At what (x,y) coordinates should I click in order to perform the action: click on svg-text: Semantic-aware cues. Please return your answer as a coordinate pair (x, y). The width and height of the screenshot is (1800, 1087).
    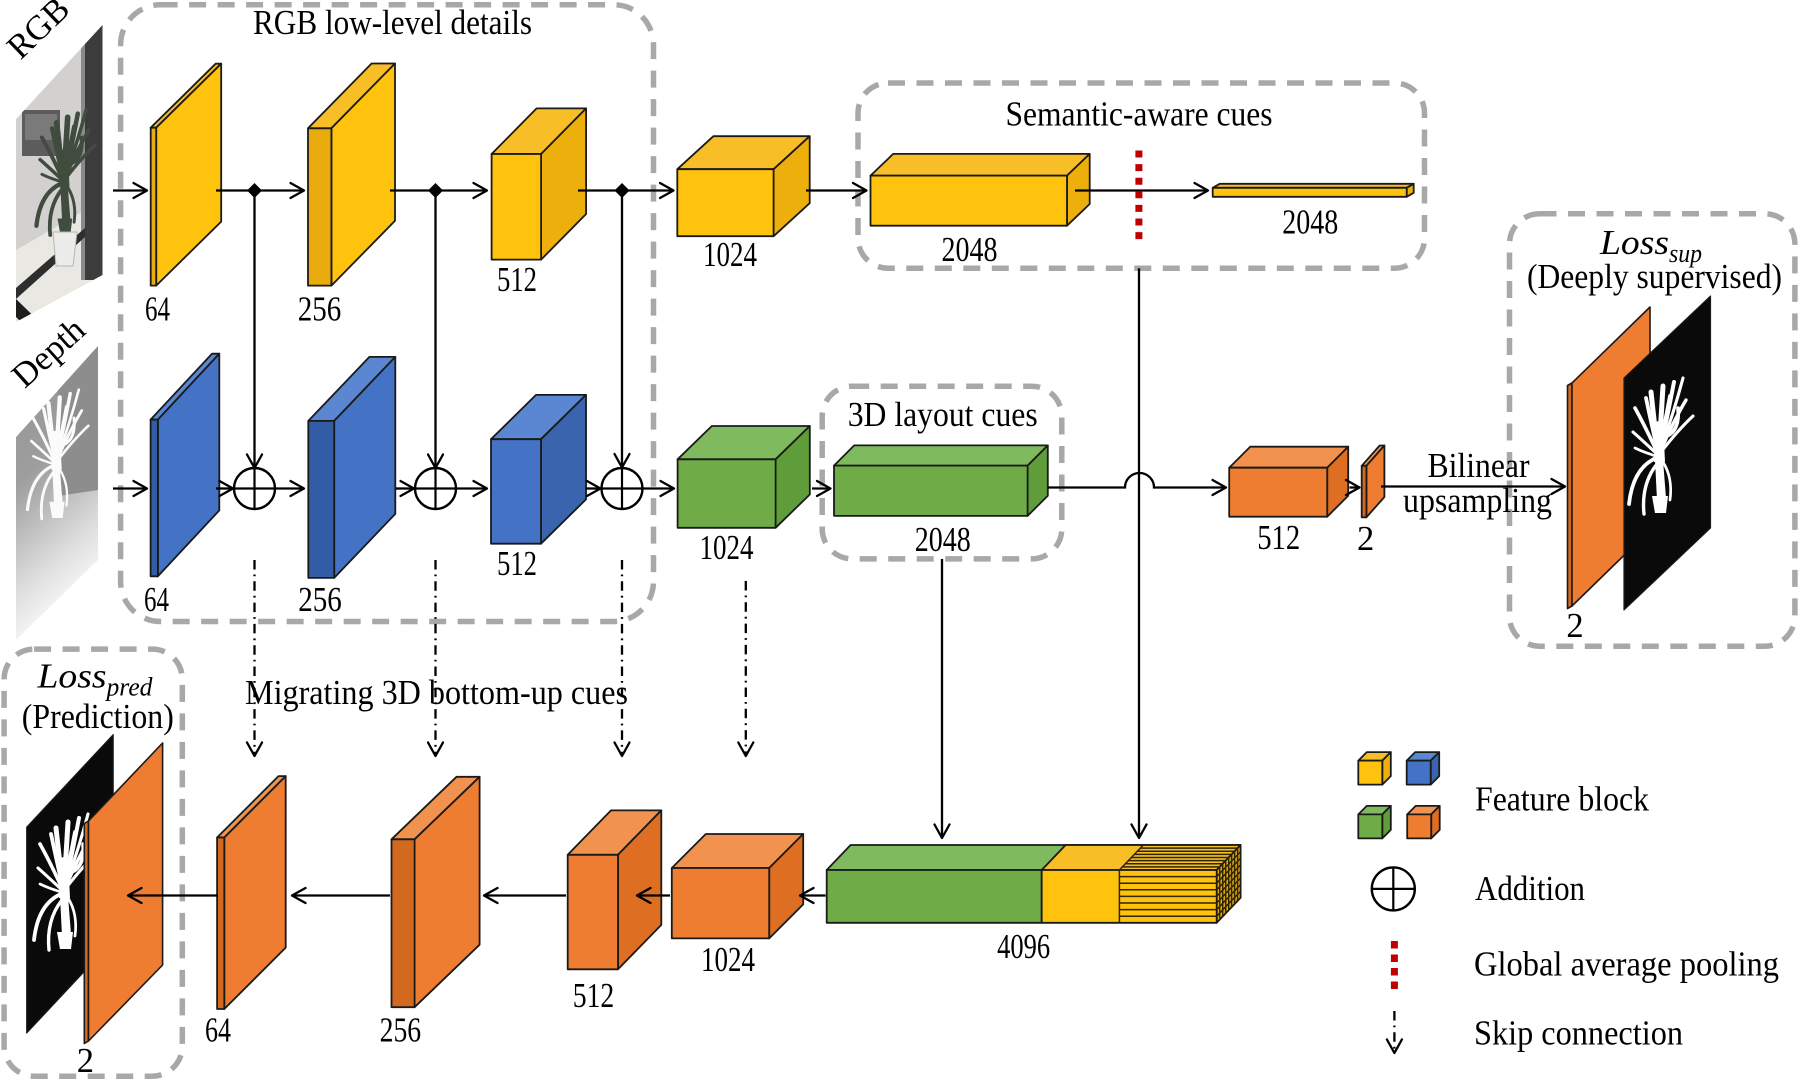
    Looking at the image, I should click on (1139, 114).